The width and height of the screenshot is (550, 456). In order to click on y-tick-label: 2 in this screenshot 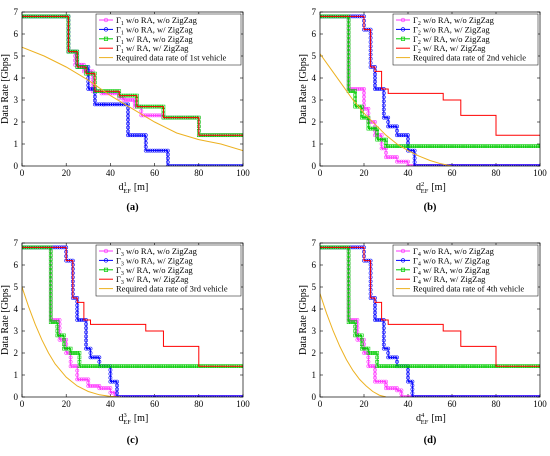, I will do `click(314, 353)`.